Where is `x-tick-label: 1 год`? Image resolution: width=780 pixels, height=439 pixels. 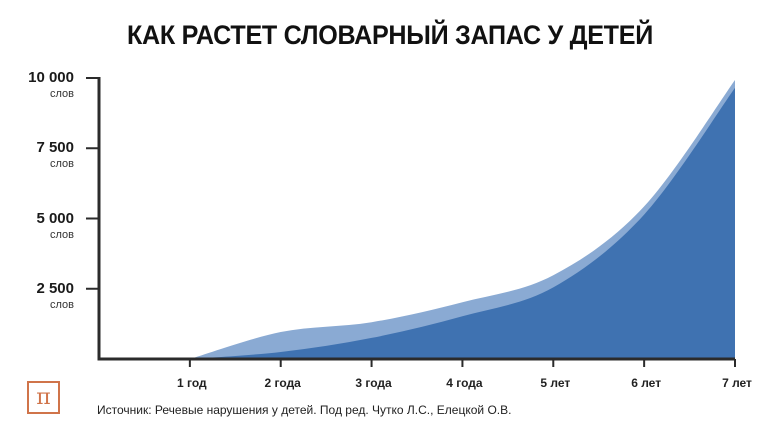 x-tick-label: 1 год is located at coordinates (192, 383).